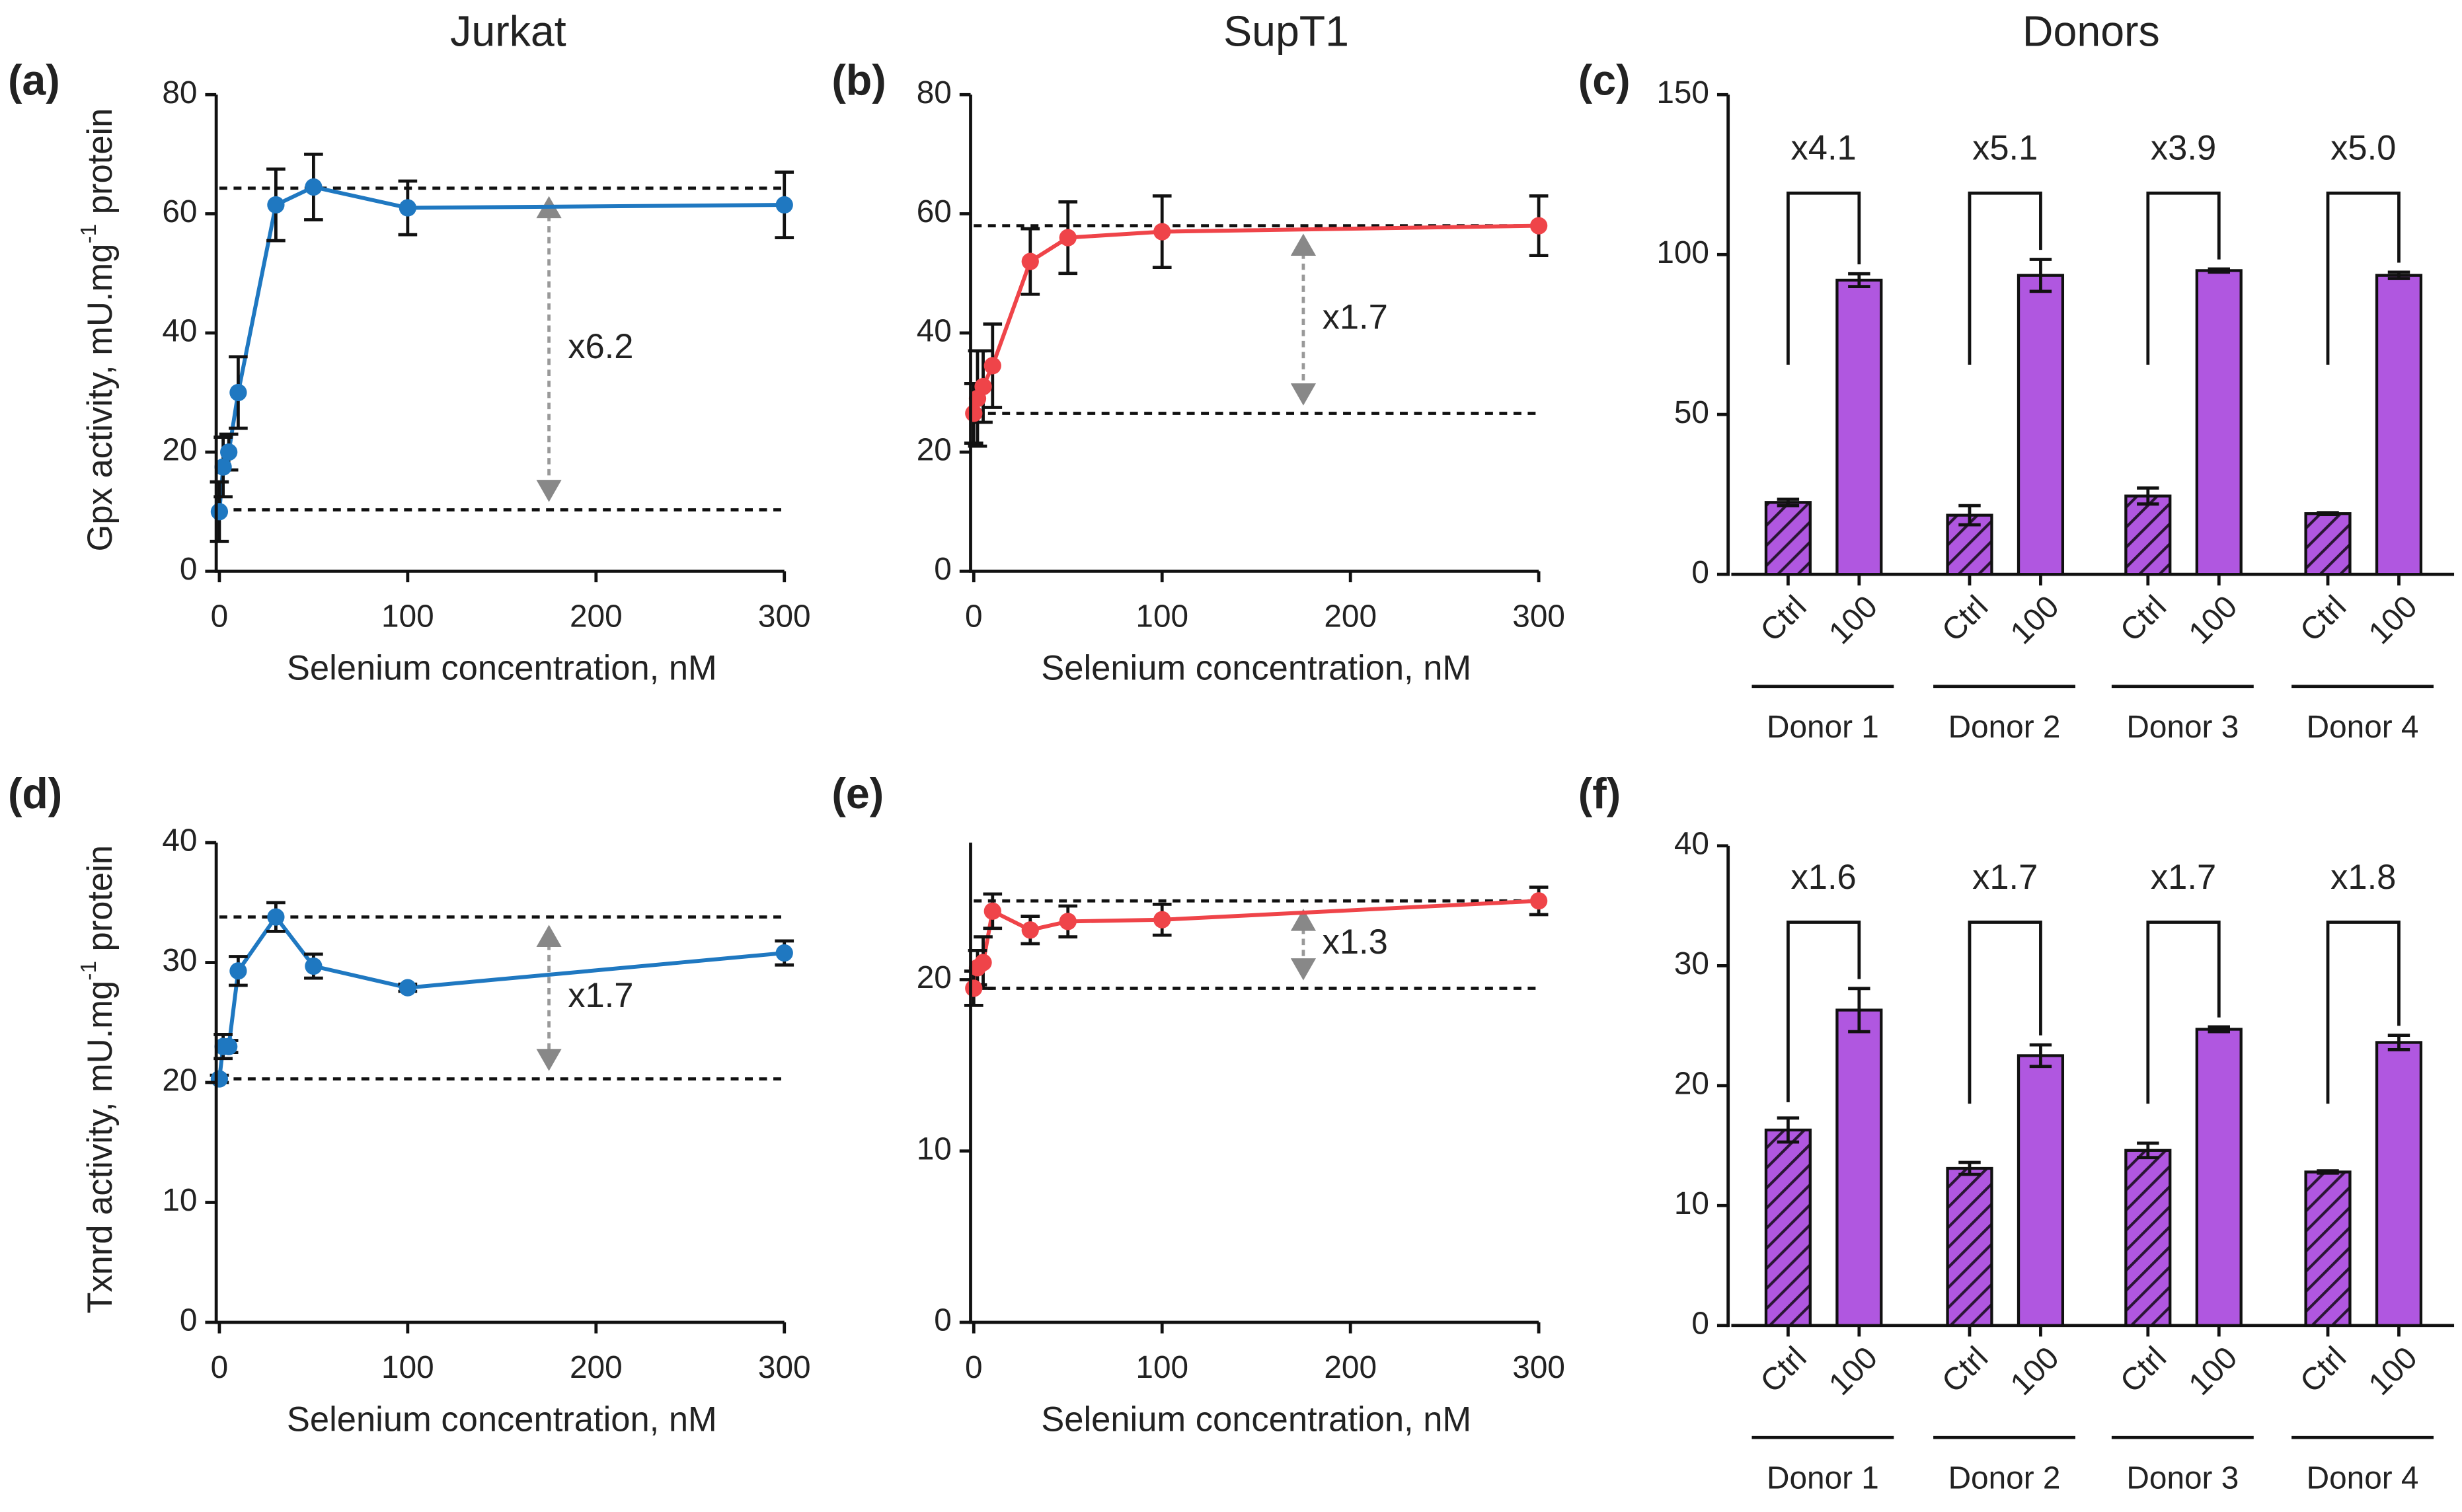 The height and width of the screenshot is (1512, 2462). I want to click on column-title: SupT1, so click(1286, 32).